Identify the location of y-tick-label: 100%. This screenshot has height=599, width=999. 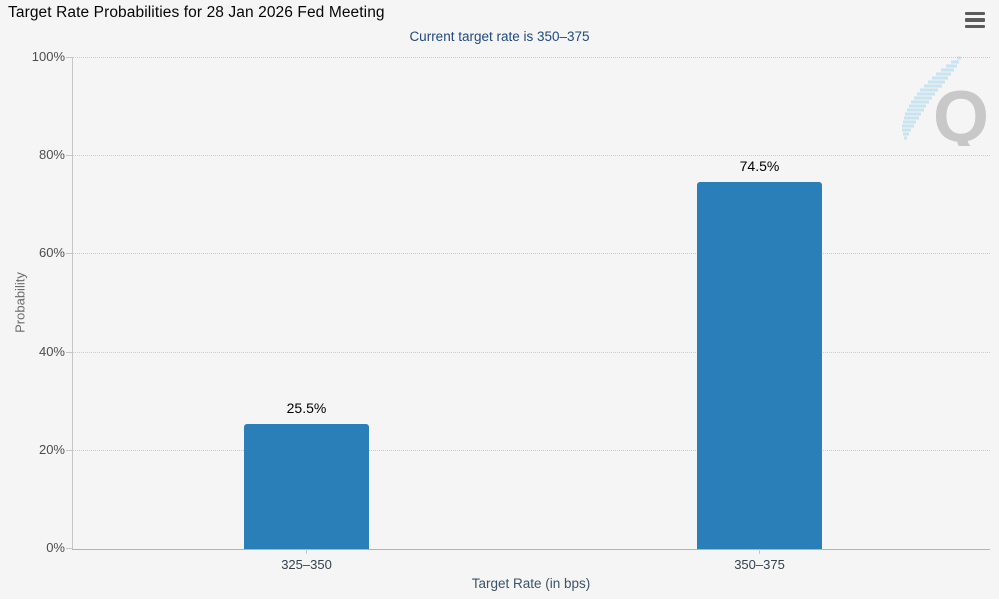
(48, 56).